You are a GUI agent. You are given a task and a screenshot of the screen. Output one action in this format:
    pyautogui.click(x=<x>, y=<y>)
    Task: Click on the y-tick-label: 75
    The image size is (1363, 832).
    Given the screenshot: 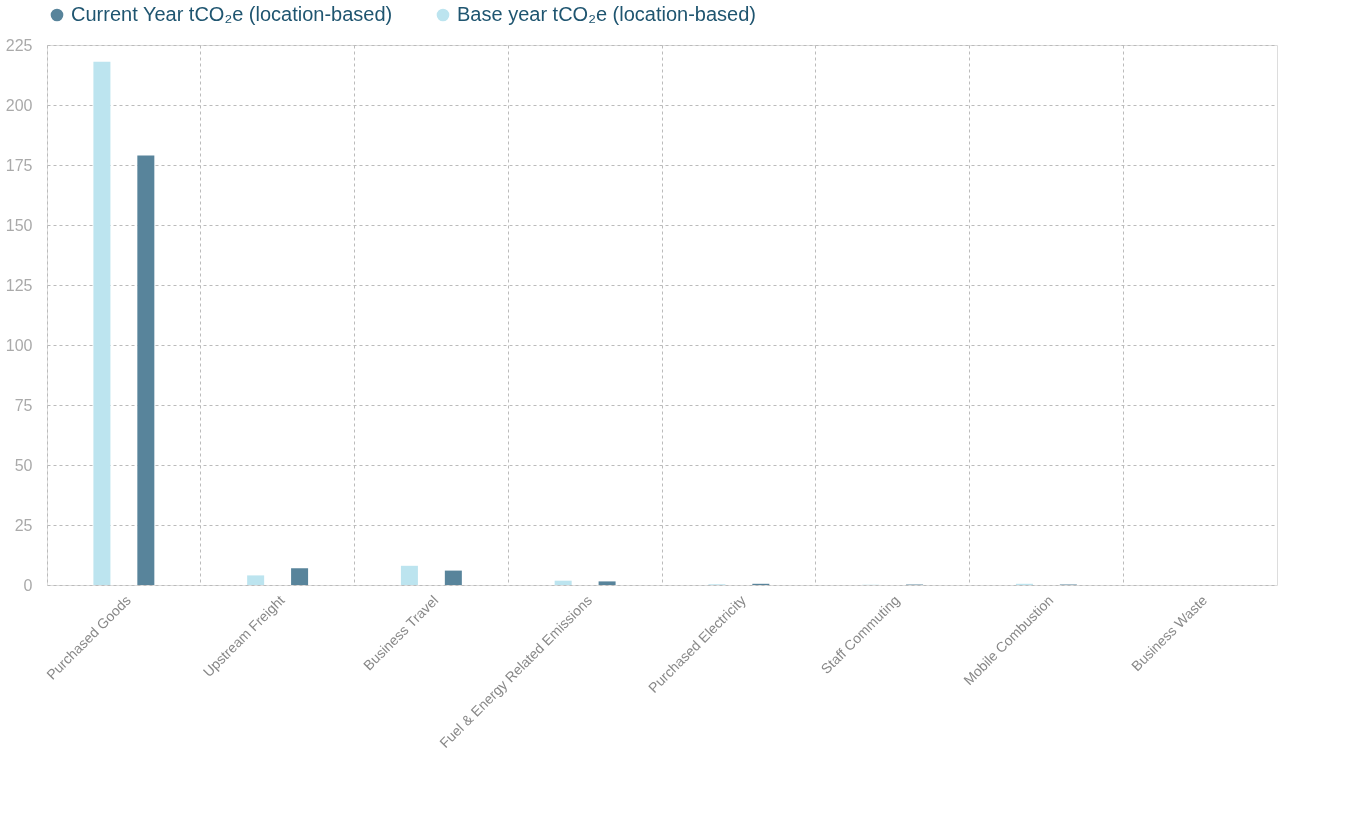 What is the action you would take?
    pyautogui.click(x=23, y=405)
    